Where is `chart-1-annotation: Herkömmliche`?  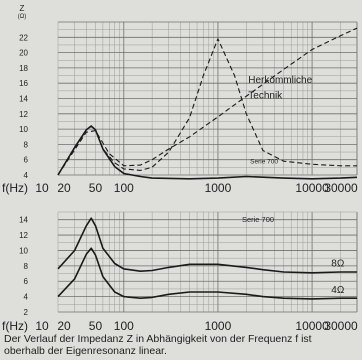 chart-1-annotation: Herkömmliche is located at coordinates (280, 80).